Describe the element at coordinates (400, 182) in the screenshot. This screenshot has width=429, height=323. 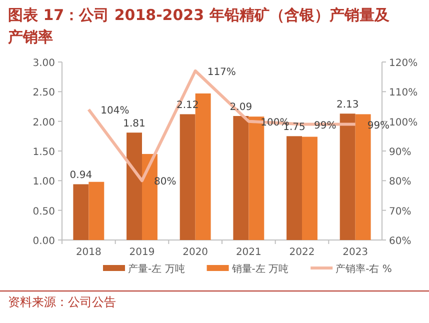
I see `y2-tick-label: 80%` at that location.